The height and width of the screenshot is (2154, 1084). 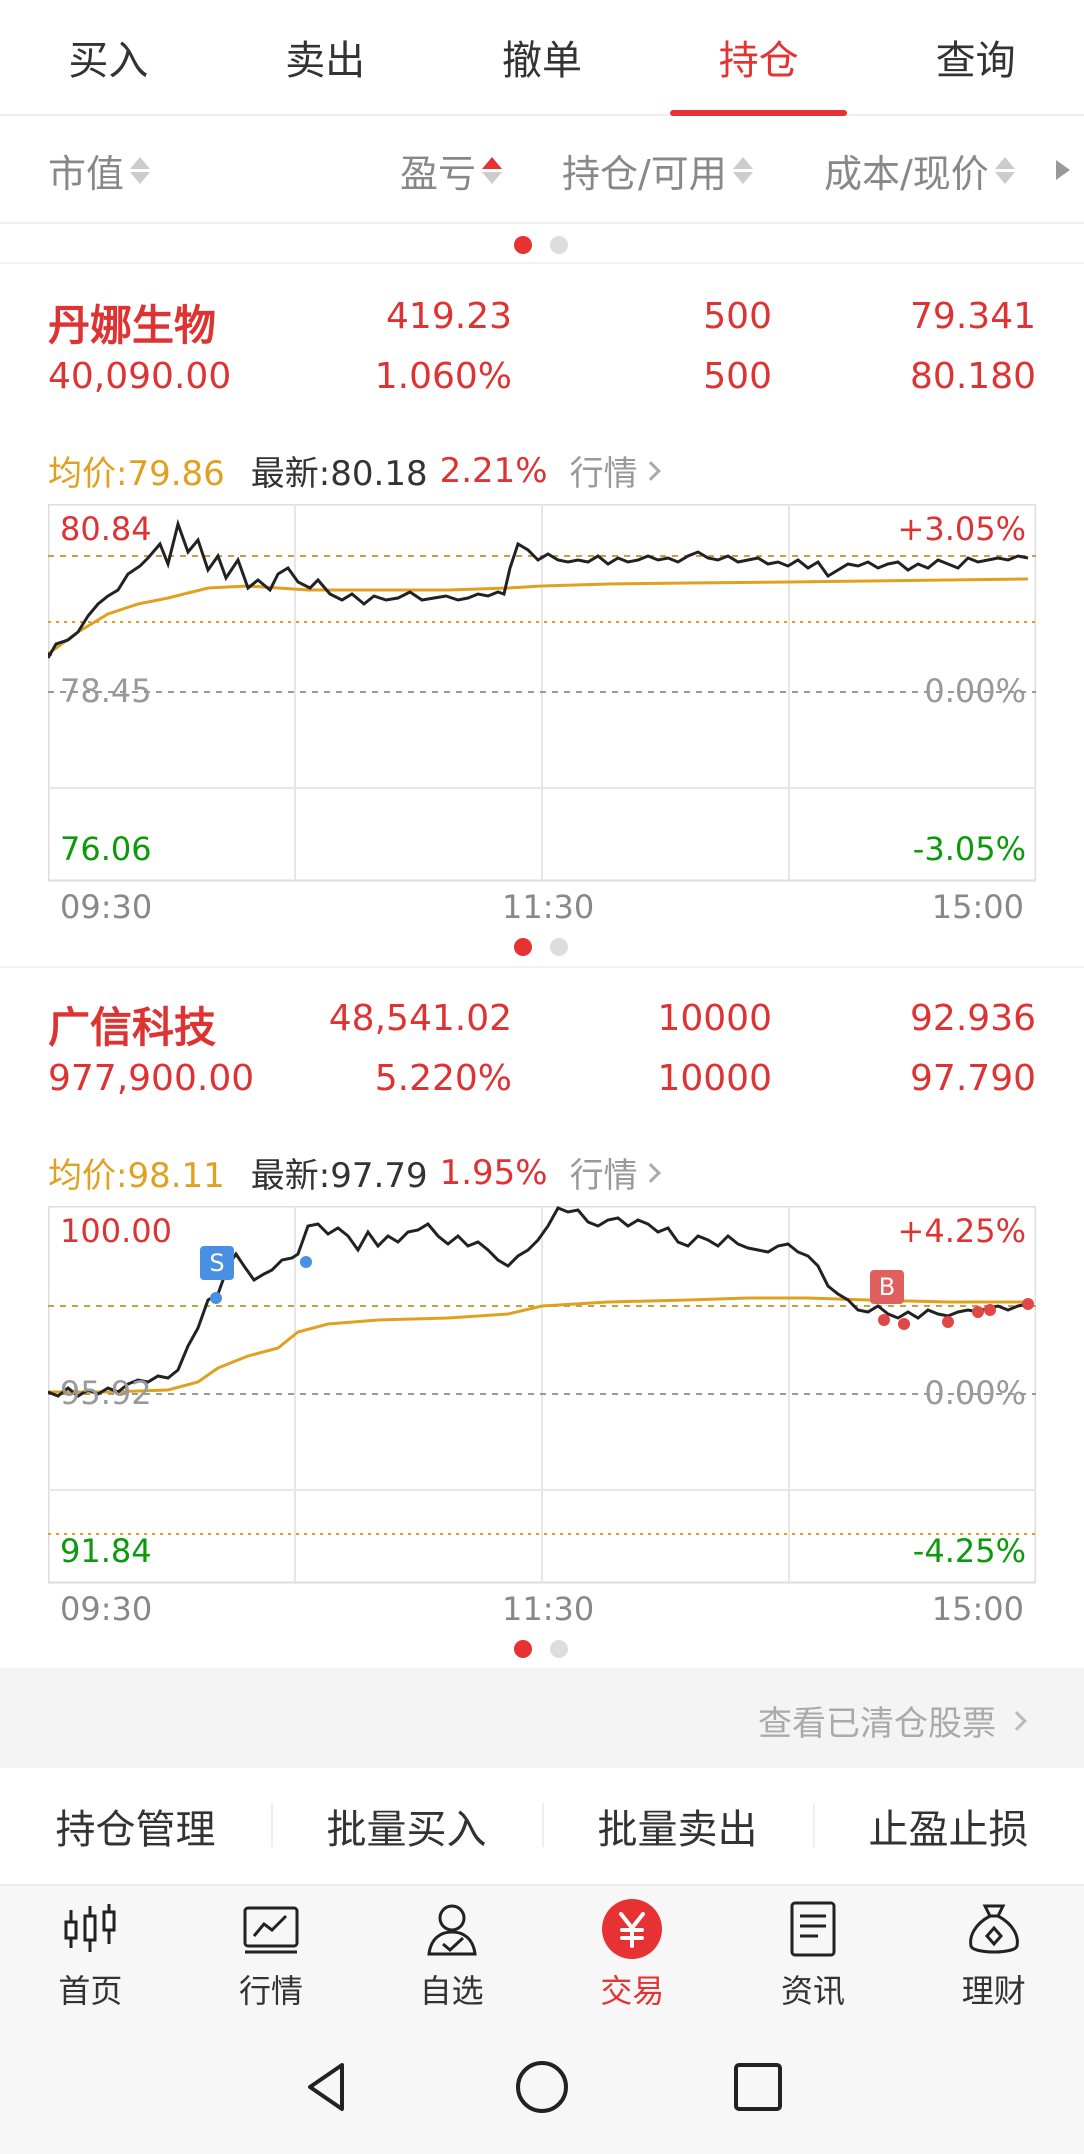 What do you see at coordinates (106, 1393) in the screenshot?
I see `y-mid-label: 95.92` at bounding box center [106, 1393].